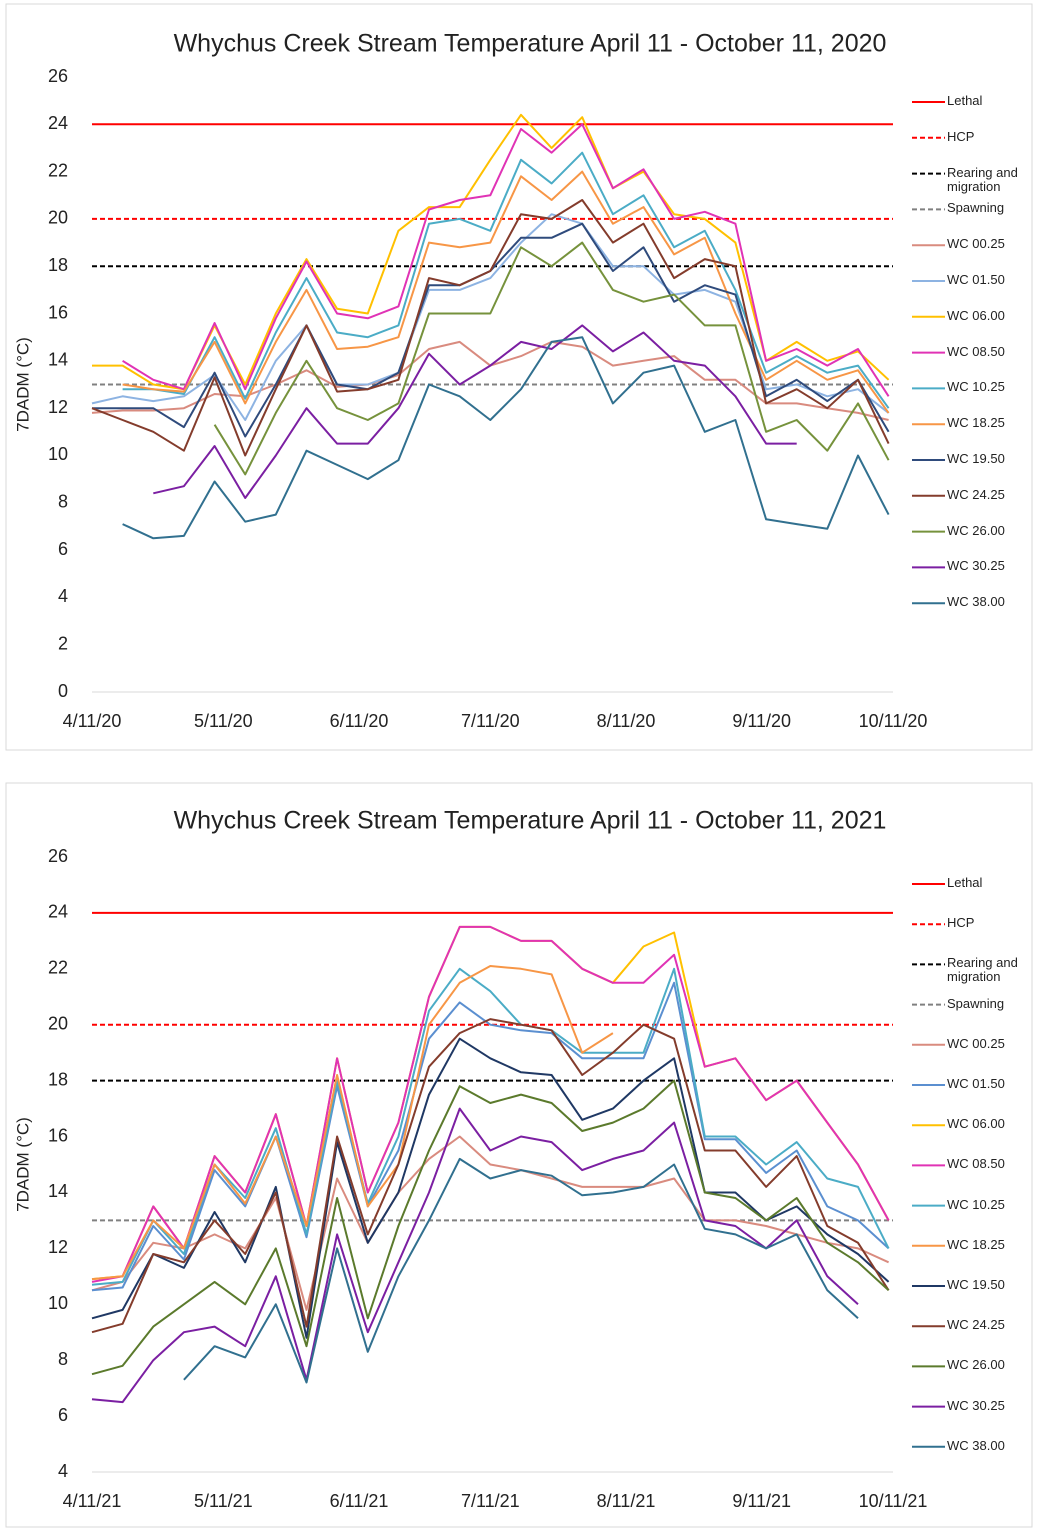 The image size is (1037, 1529). What do you see at coordinates (976, 602) in the screenshot?
I see `legend-label: WC 38.00` at bounding box center [976, 602].